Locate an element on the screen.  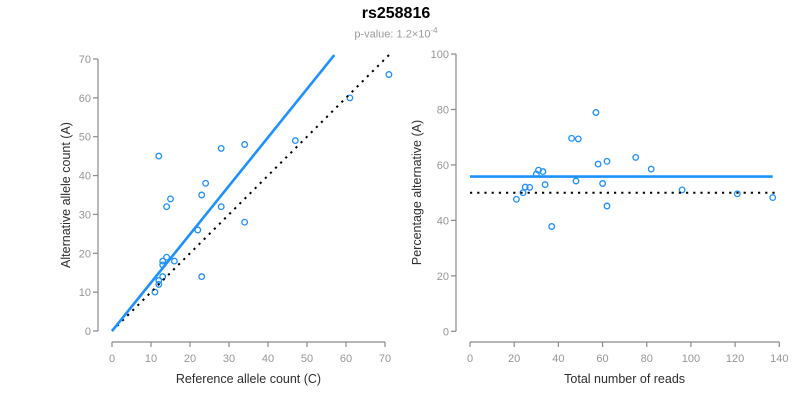
x-tick-label: 30 is located at coordinates (229, 359).